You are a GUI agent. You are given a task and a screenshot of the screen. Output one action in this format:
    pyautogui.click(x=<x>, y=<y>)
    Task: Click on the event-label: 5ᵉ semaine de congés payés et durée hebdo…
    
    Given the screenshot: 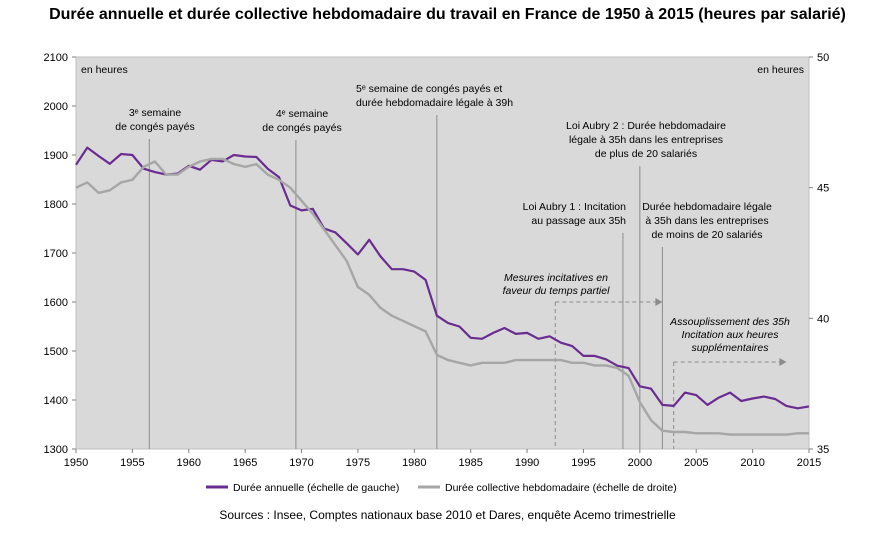 What is the action you would take?
    pyautogui.click(x=434, y=96)
    